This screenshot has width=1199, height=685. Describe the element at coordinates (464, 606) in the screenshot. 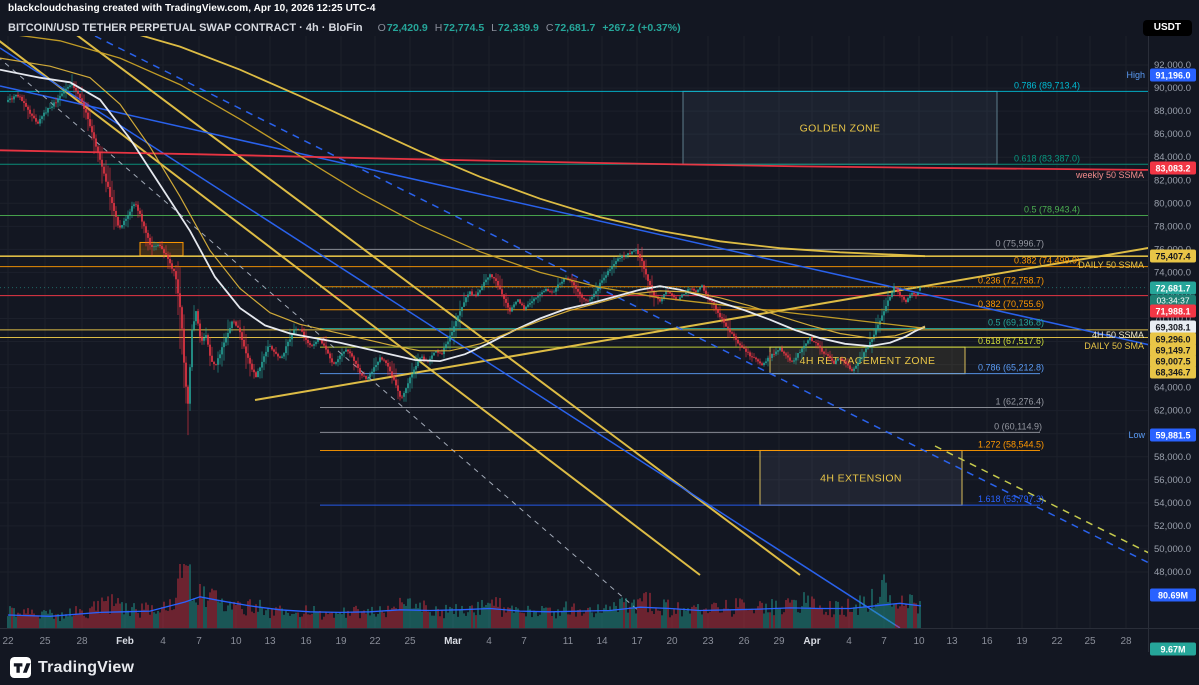

I see `volume-ma-line` at that location.